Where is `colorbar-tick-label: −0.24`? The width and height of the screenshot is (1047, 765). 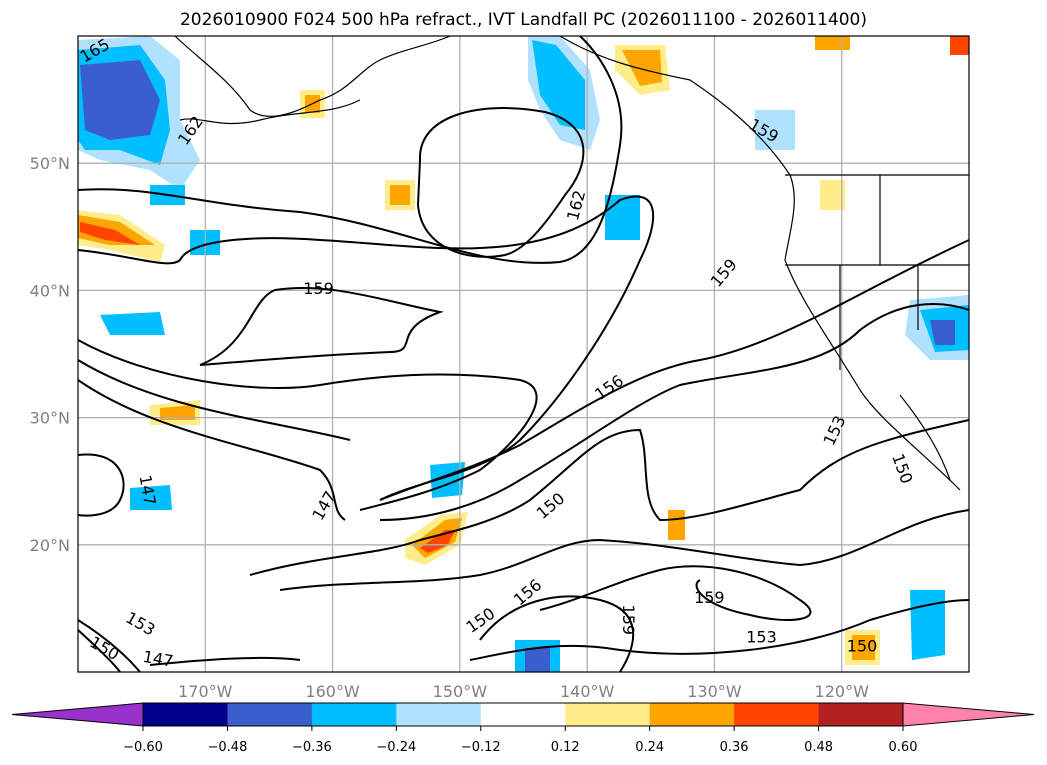 colorbar-tick-label: −0.24 is located at coordinates (396, 747).